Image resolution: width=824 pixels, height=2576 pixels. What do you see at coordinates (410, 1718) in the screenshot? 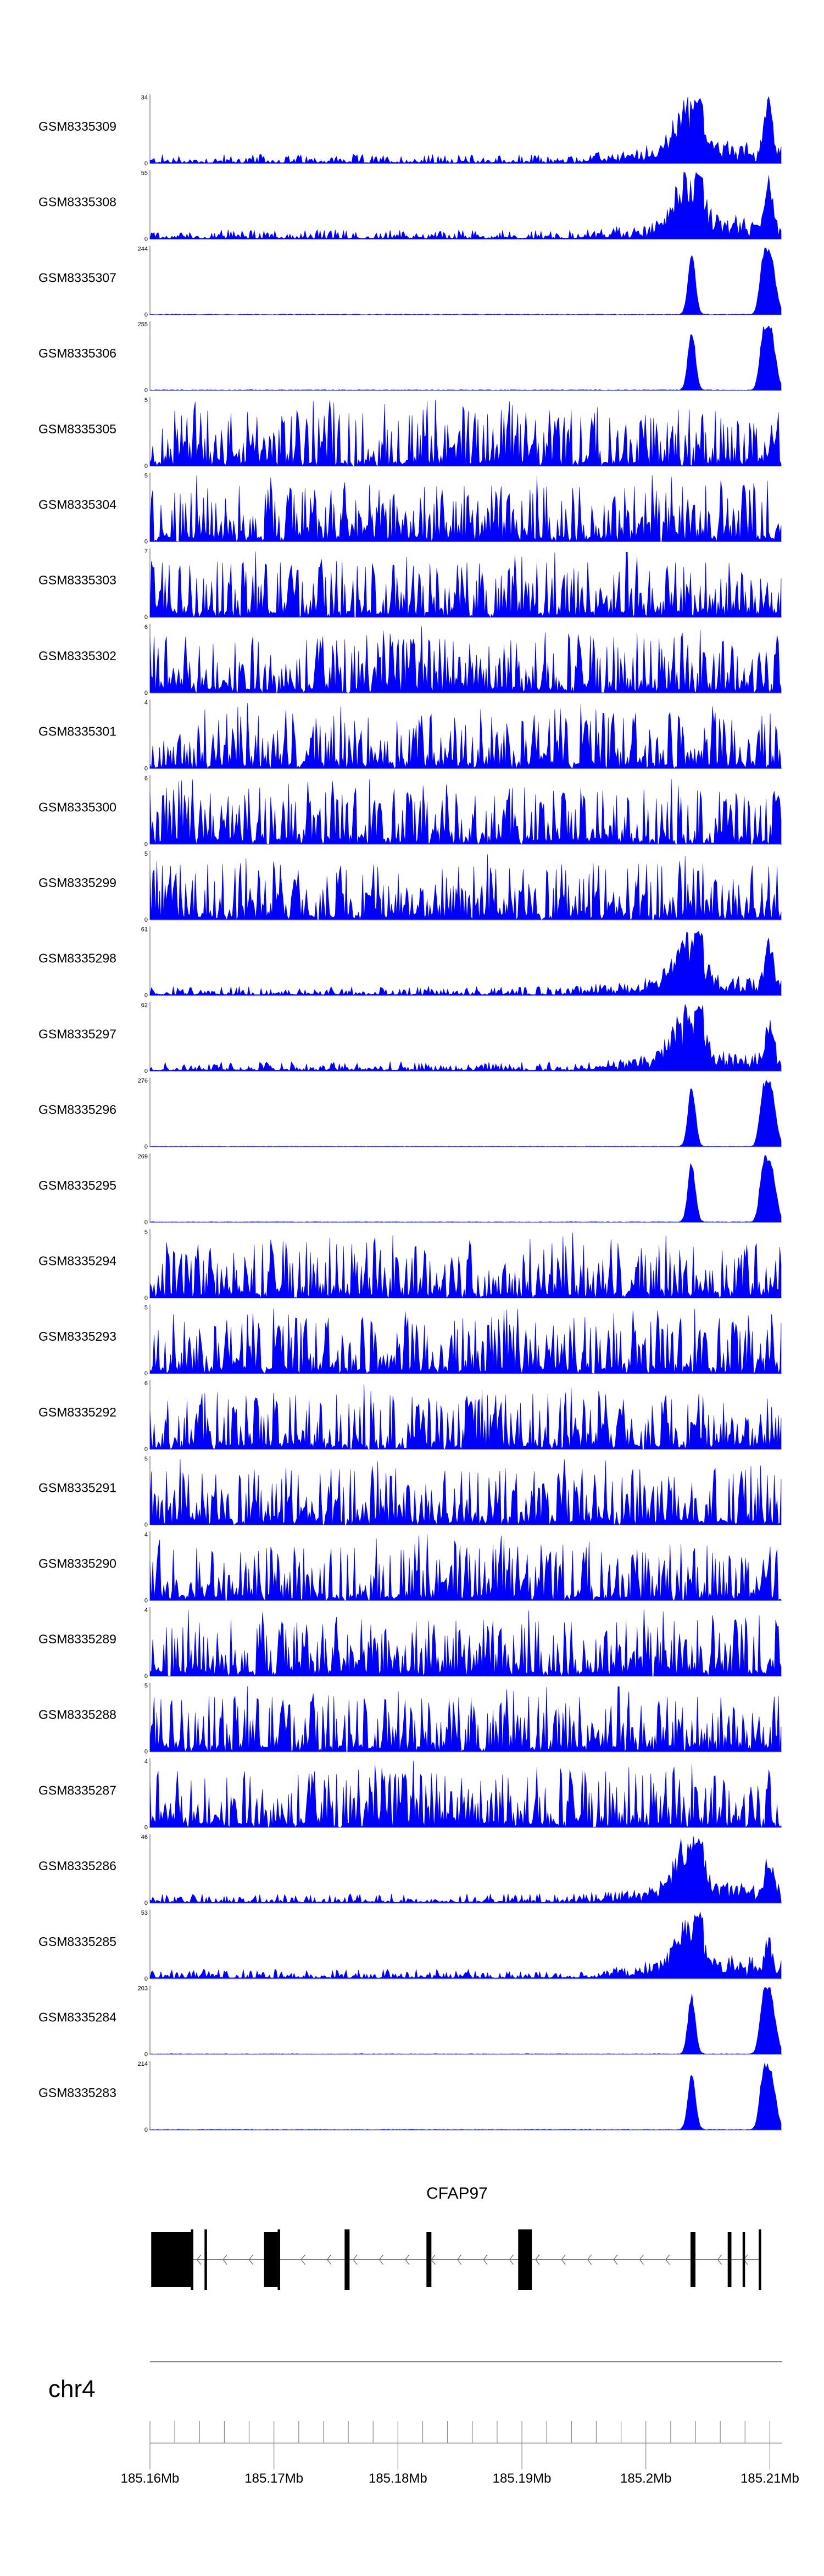
I see `track-GSM8335288: GSM8335288 5 0` at bounding box center [410, 1718].